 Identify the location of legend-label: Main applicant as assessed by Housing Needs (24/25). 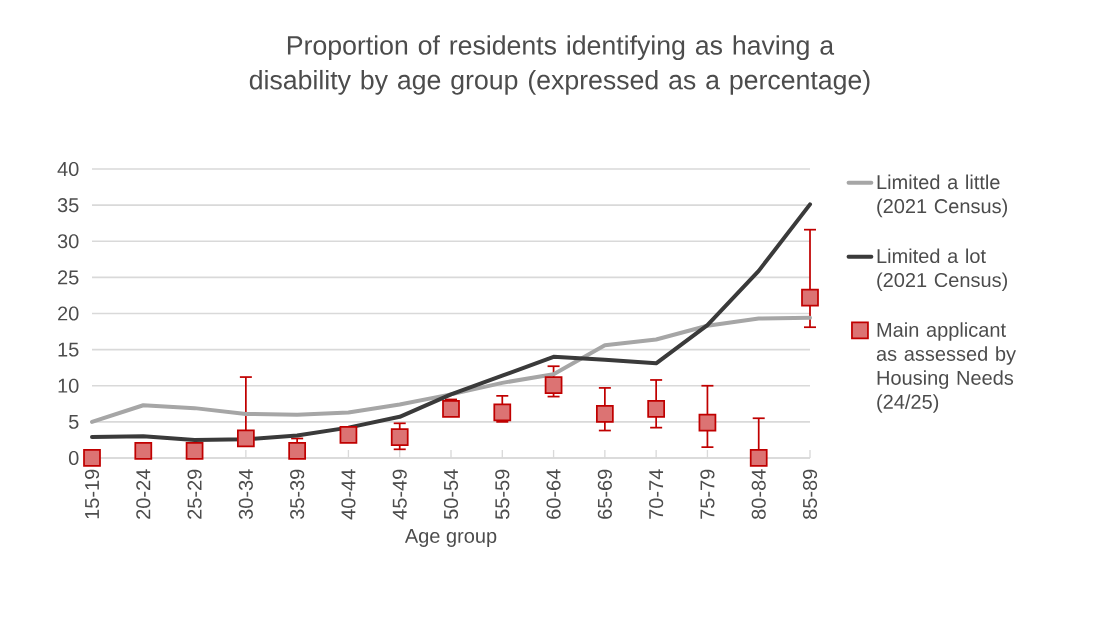
(946, 367).